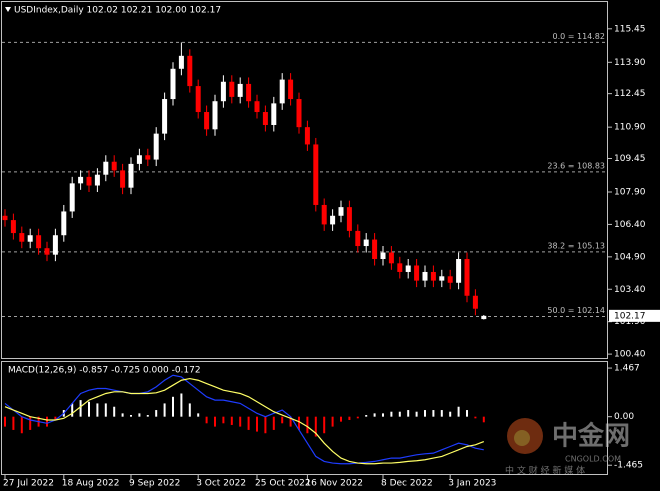 Image resolution: width=660 pixels, height=491 pixels. What do you see at coordinates (576, 165) in the screenshot?
I see `fib-label: 23.6 = 108.83` at bounding box center [576, 165].